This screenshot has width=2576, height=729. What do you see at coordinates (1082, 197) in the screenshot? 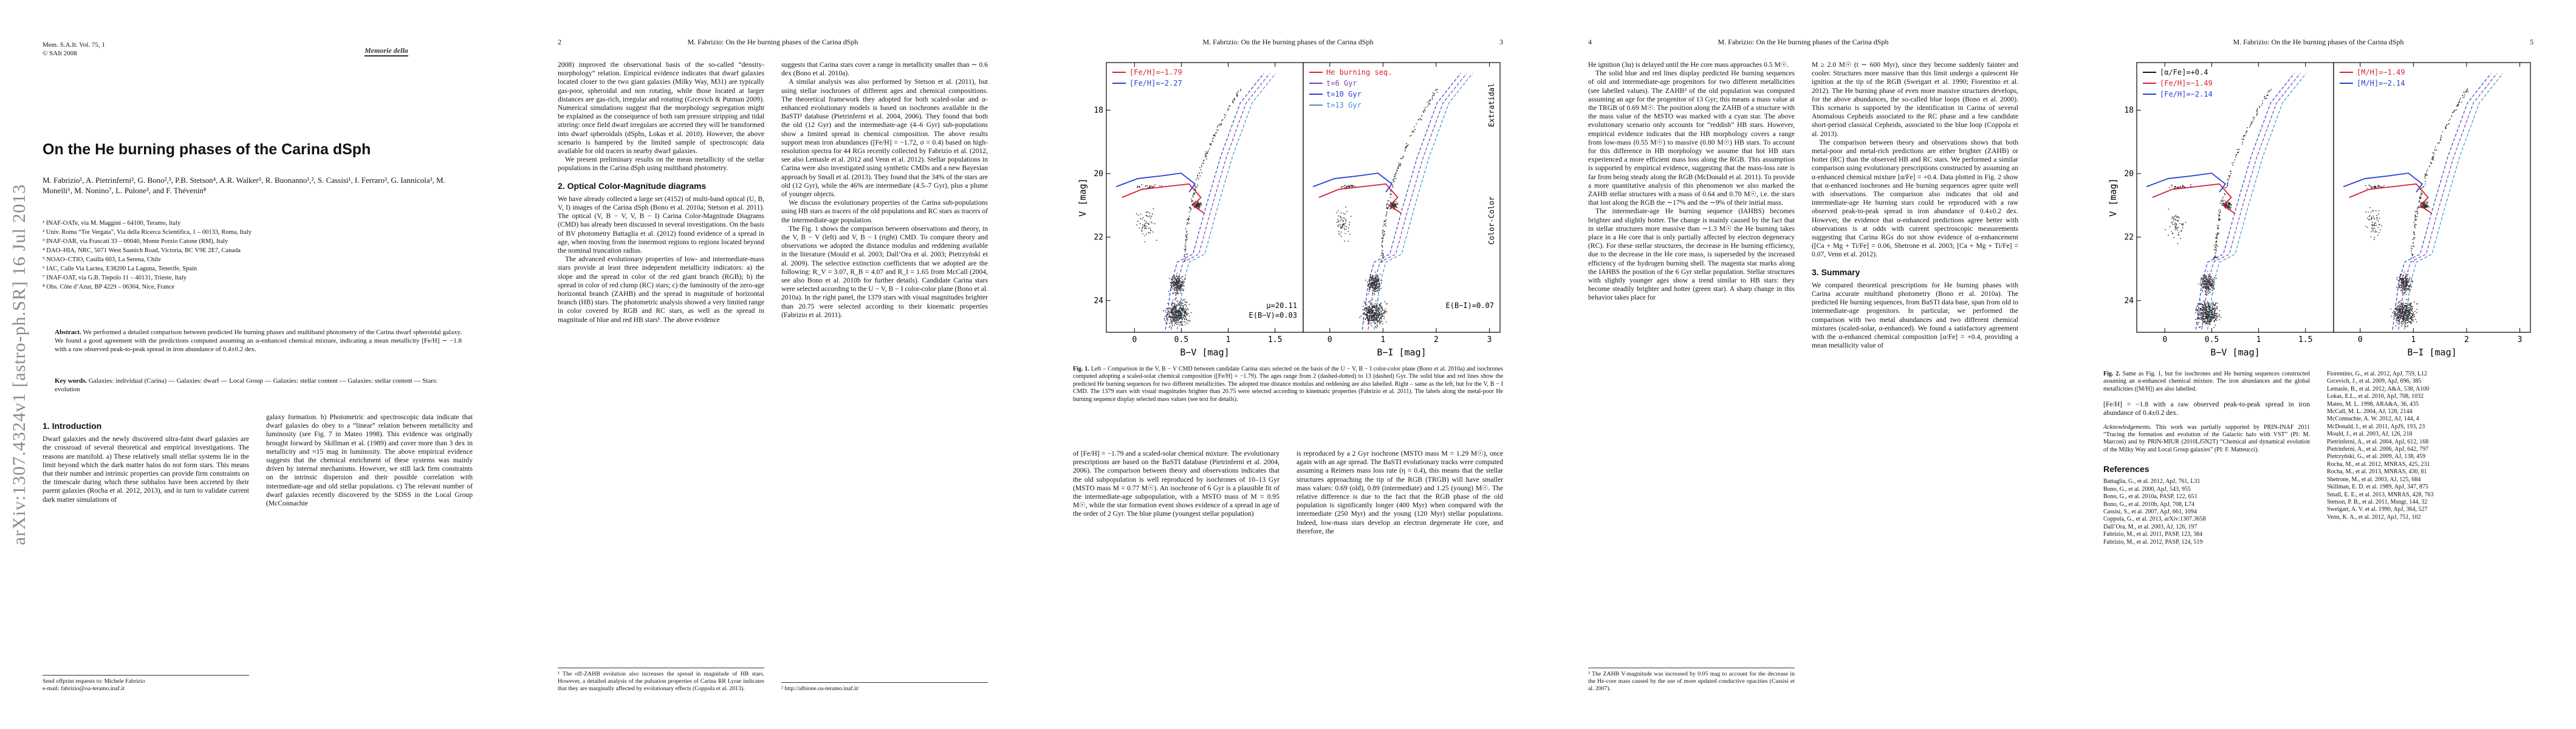
I see `y-axis-label: V [mag]` at bounding box center [1082, 197].